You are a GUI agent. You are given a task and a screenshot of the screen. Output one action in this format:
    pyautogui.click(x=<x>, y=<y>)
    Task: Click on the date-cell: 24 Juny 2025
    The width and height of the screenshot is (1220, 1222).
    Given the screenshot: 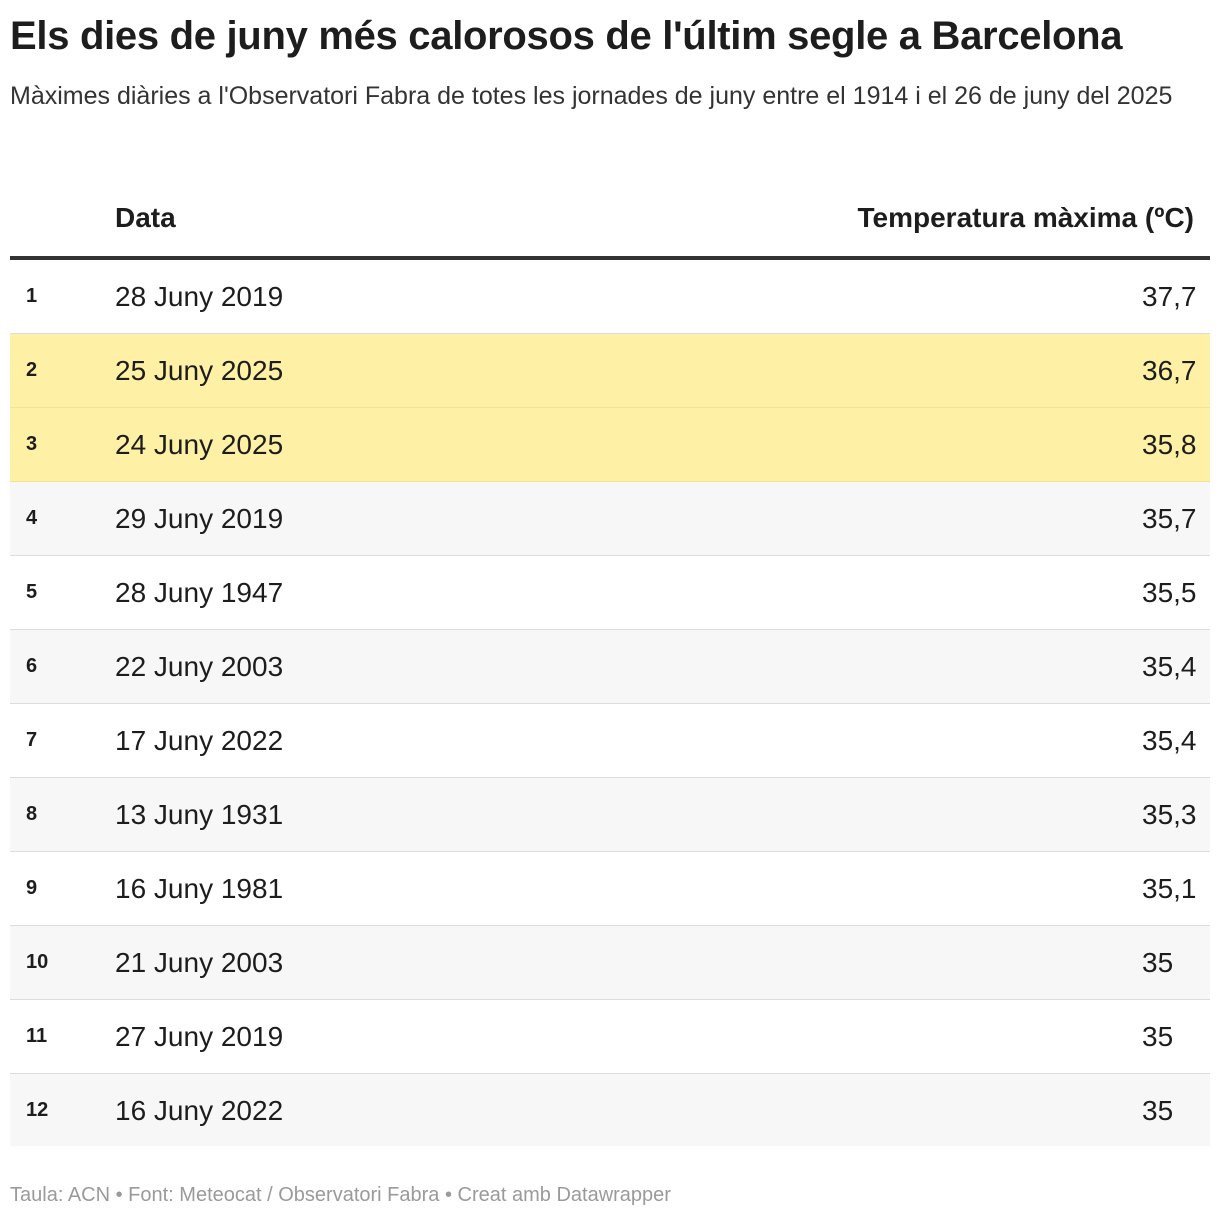 What is the action you would take?
    pyautogui.click(x=199, y=444)
    